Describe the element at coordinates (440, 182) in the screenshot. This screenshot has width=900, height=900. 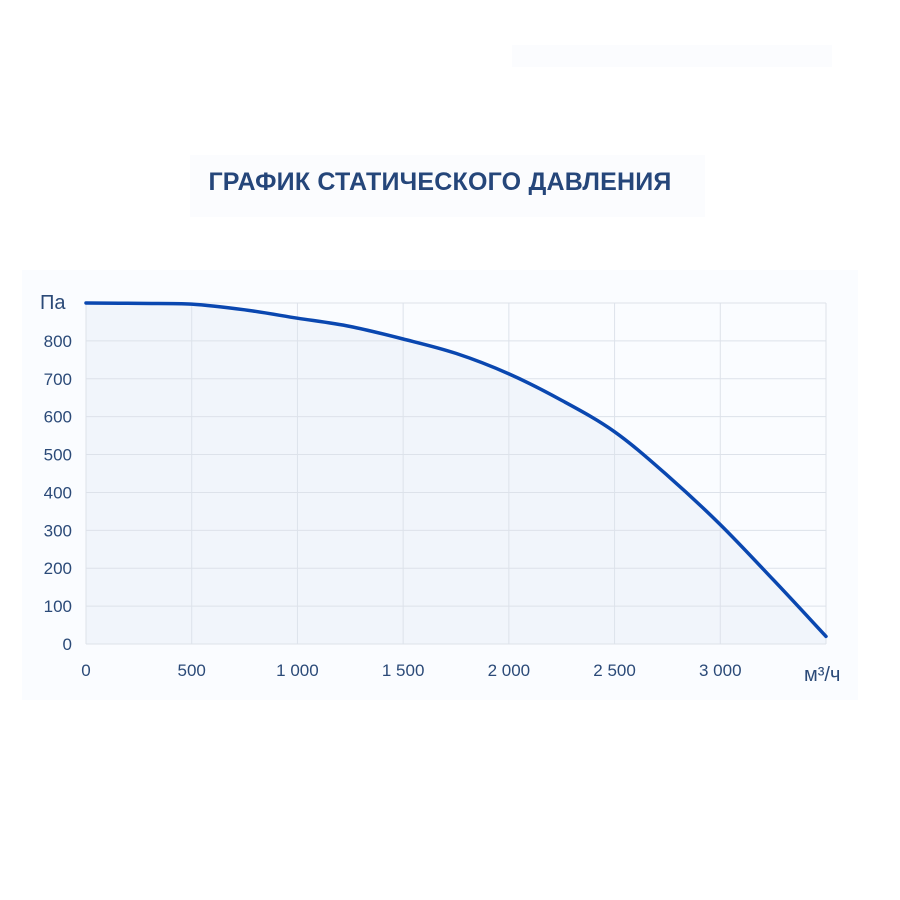
I see `chart-title: ГРАФИК СТАТИЧЕСКОГО ДАВЛЕНИЯ` at that location.